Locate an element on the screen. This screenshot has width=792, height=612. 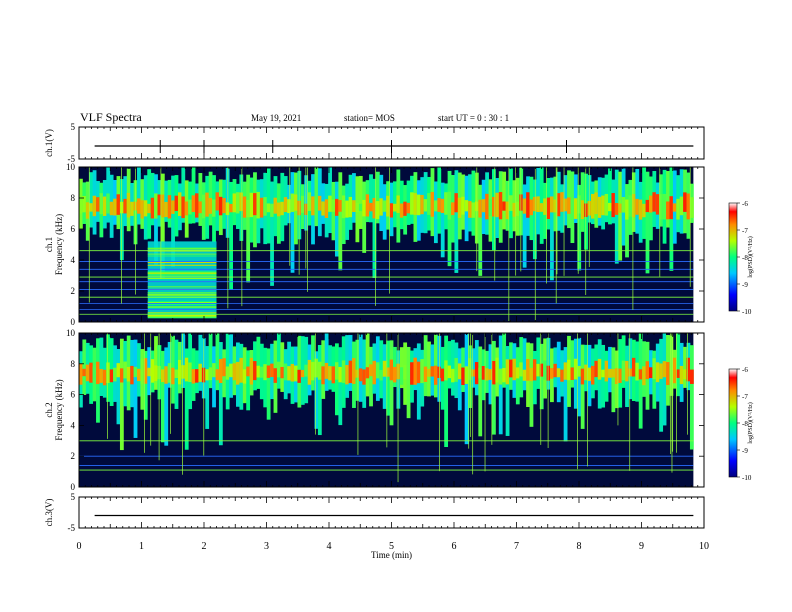
y-tick-label: 5 is located at coordinates (73, 127).